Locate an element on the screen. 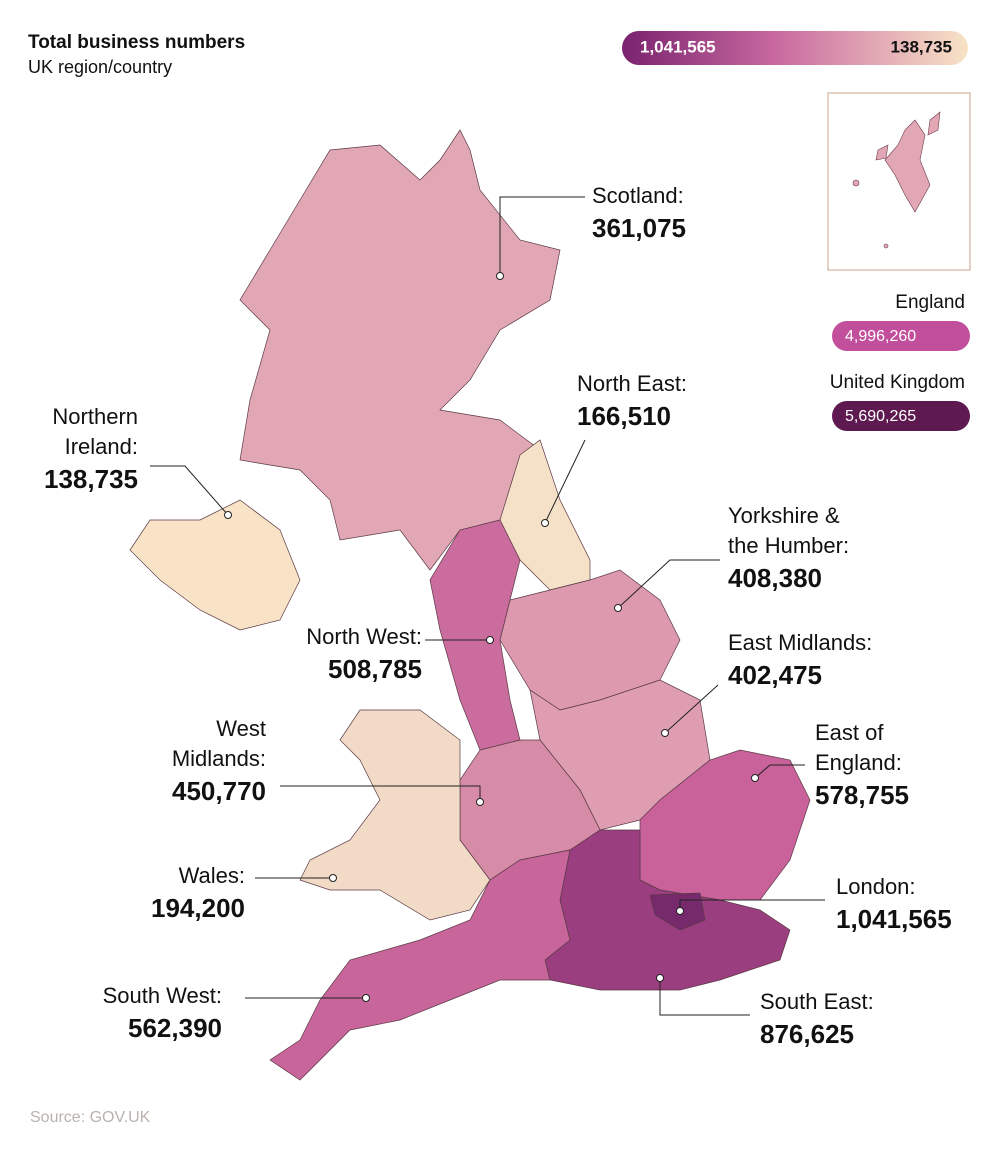 This screenshot has height=1165, width=1000. total-name: England is located at coordinates (930, 302).